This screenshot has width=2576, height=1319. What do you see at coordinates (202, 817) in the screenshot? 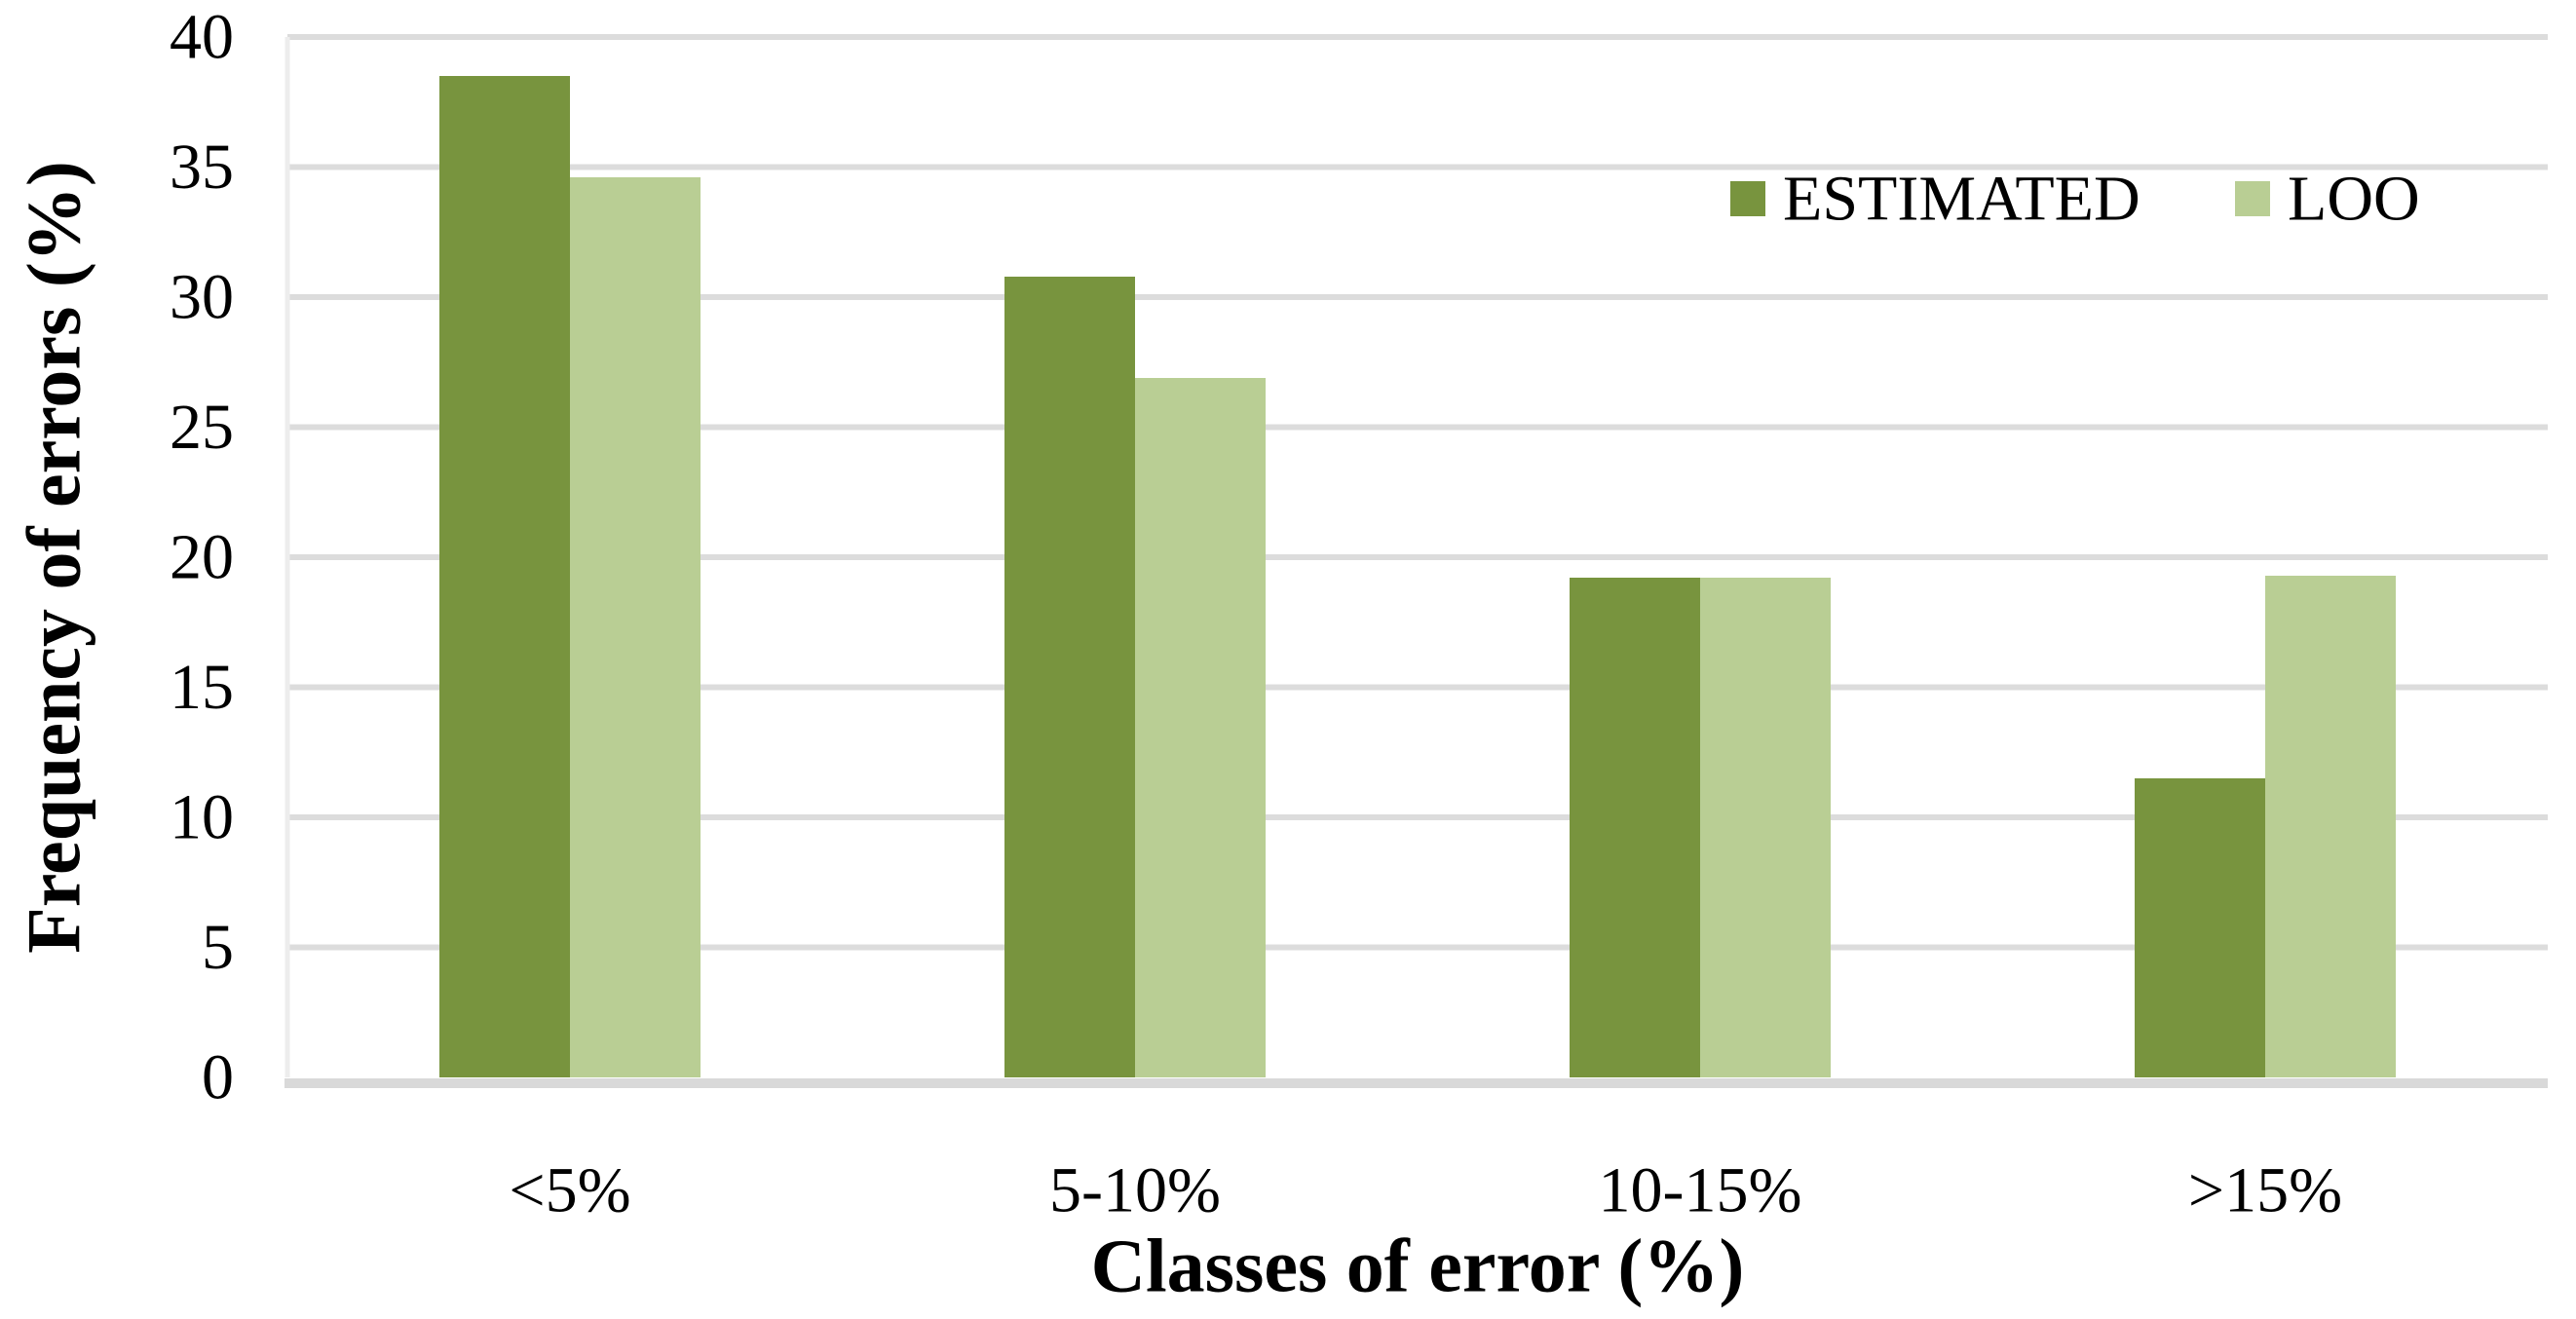
I see `y-tick-label: 10` at bounding box center [202, 817].